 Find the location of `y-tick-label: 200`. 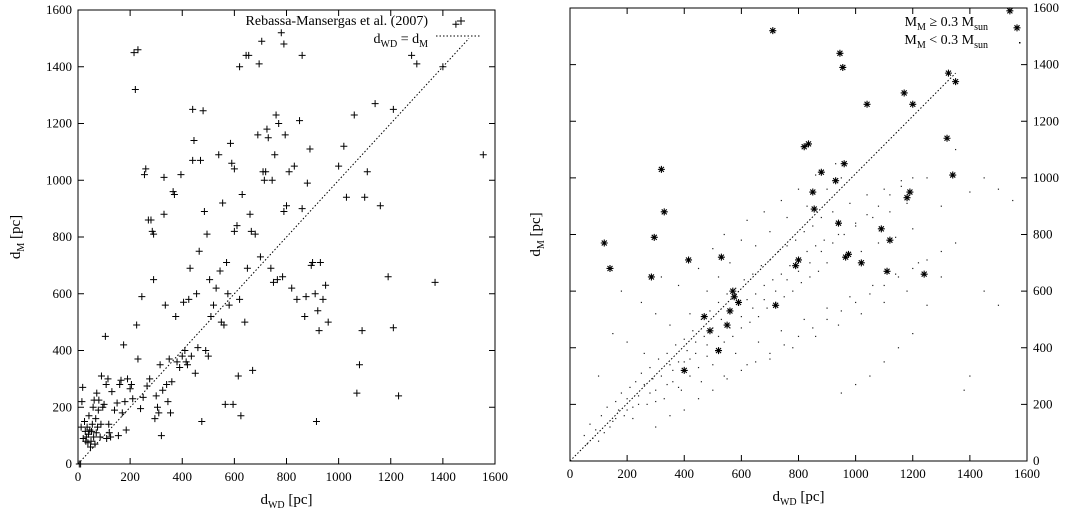

y-tick-label: 200 is located at coordinates (63, 406).